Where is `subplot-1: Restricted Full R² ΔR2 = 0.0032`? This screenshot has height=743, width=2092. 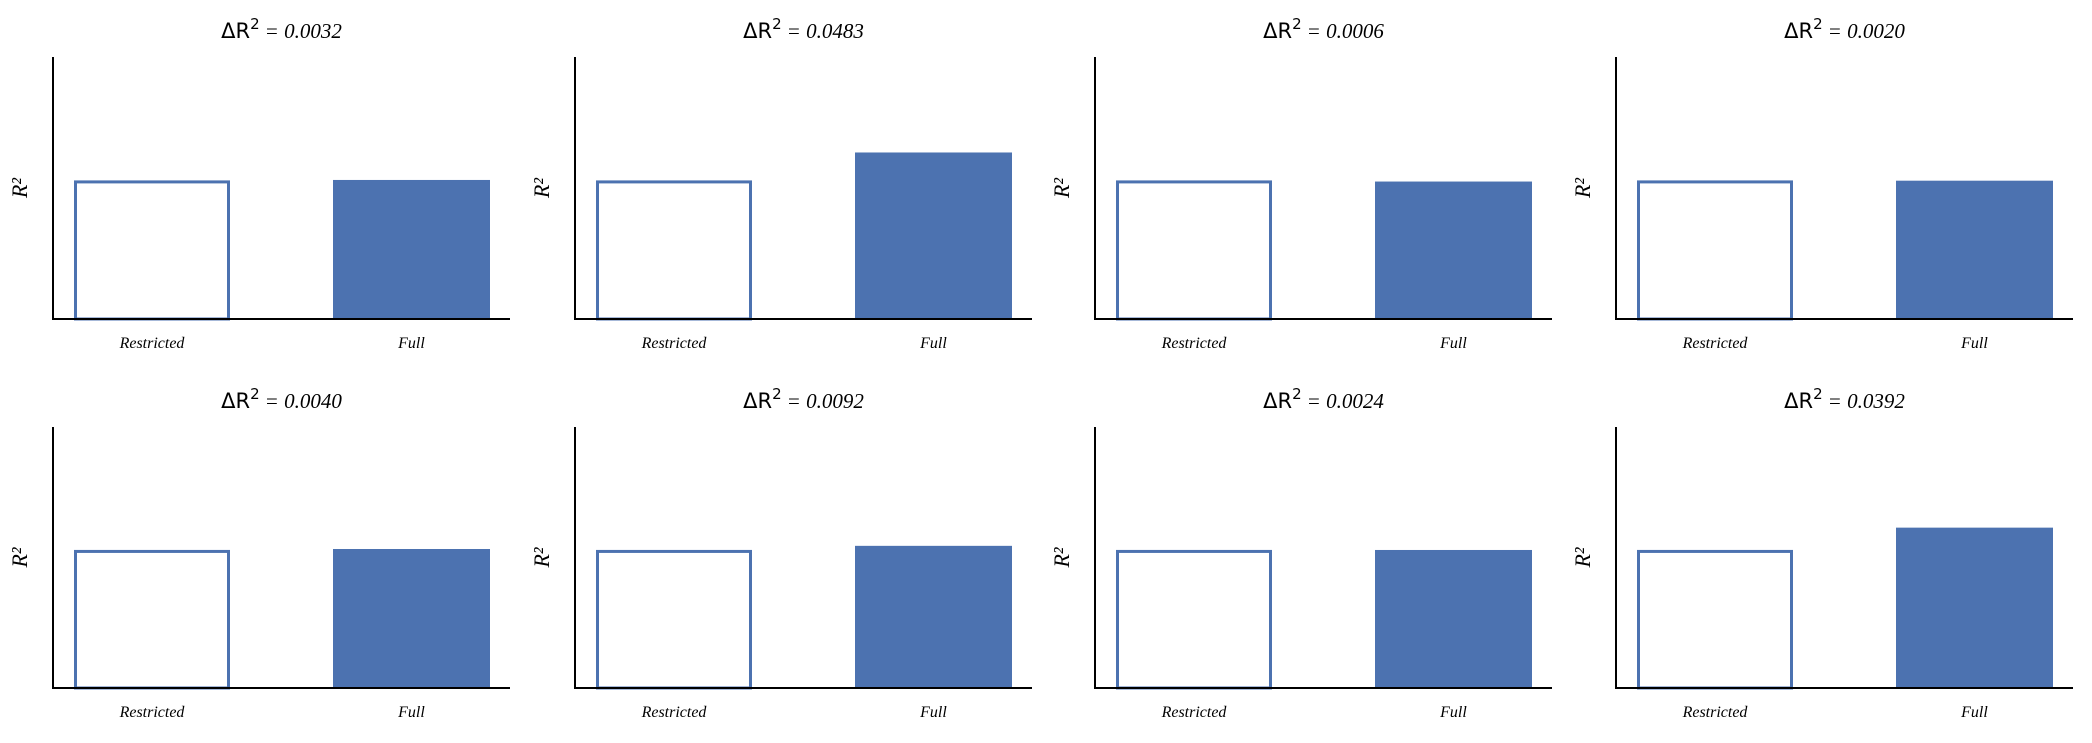 subplot-1: Restricted Full R² ΔR2 = 0.0032 is located at coordinates (258, 183).